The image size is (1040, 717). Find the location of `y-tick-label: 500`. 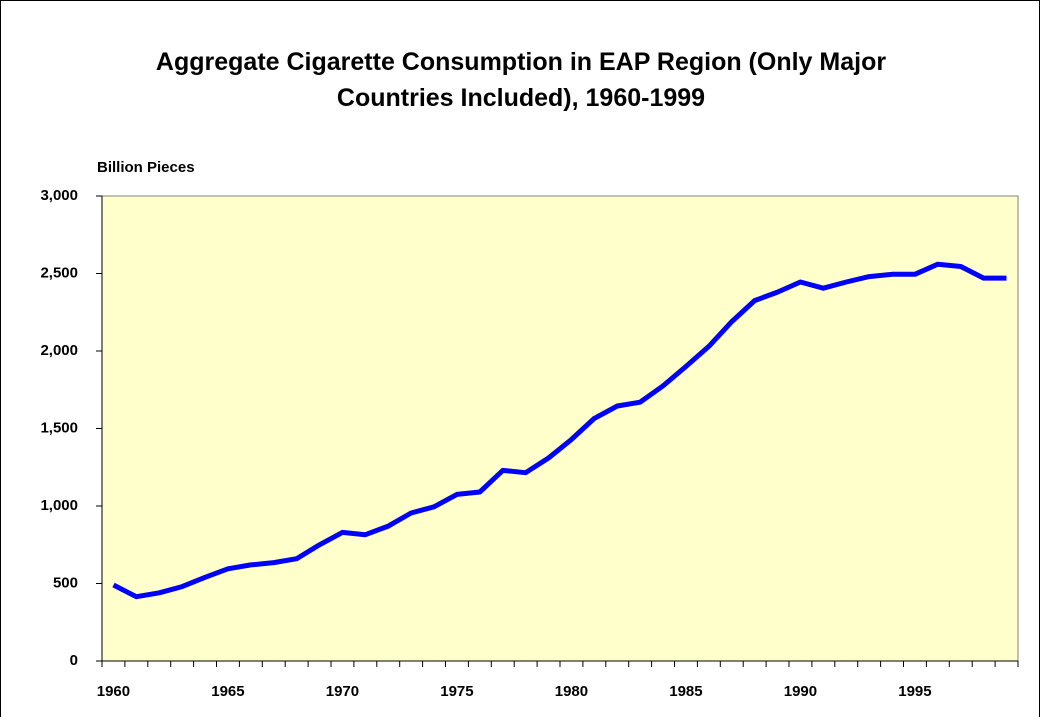

y-tick-label: 500 is located at coordinates (65, 582).